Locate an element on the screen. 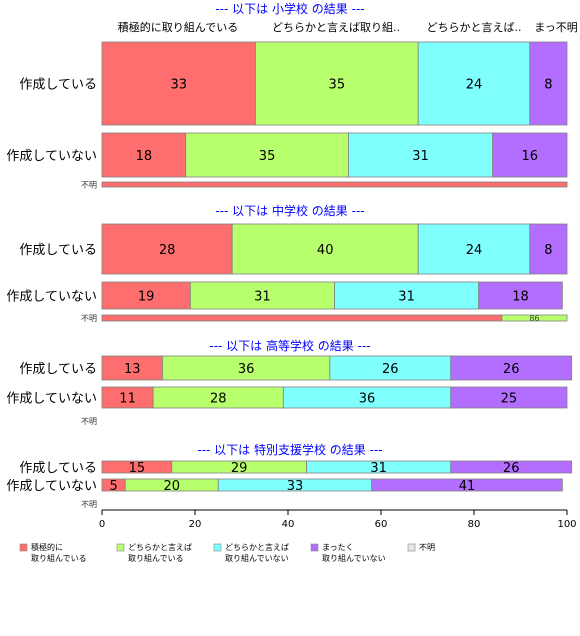 This screenshot has height=636, width=580. panel-title: --- 以下は 小学校 の結果 --- is located at coordinates (289, 8).